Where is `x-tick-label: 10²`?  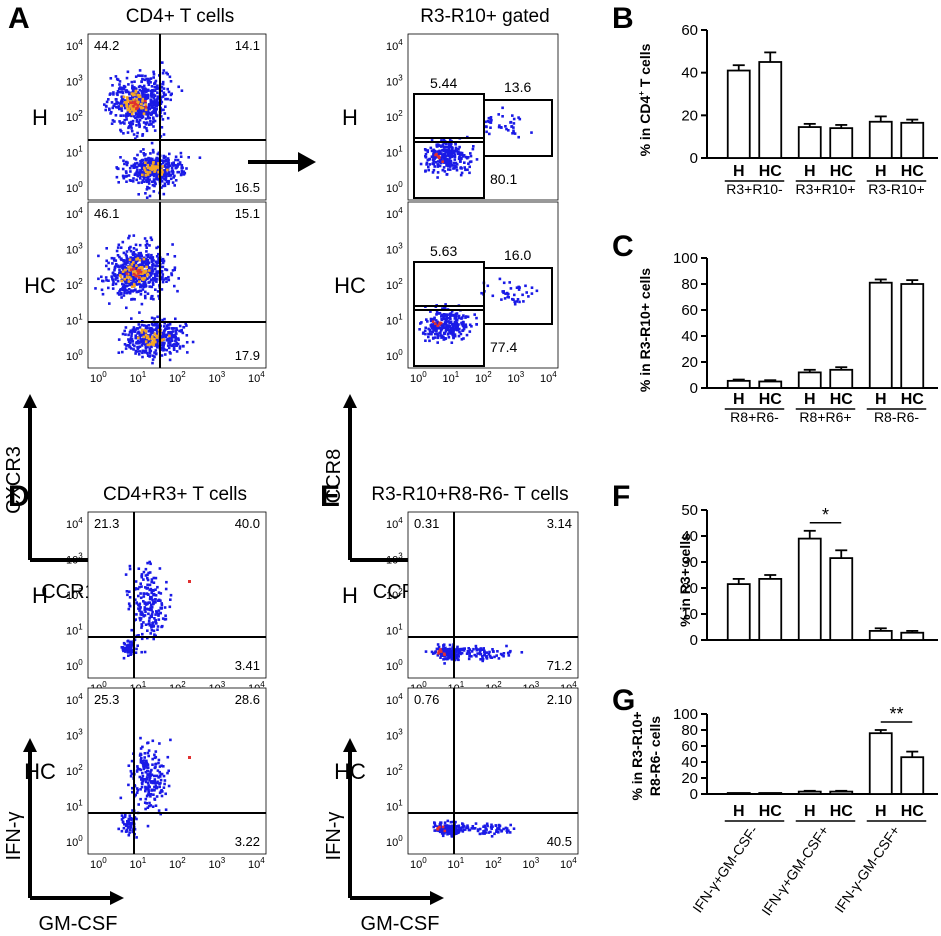
x-tick-label: 10² is located at coordinates (177, 863).